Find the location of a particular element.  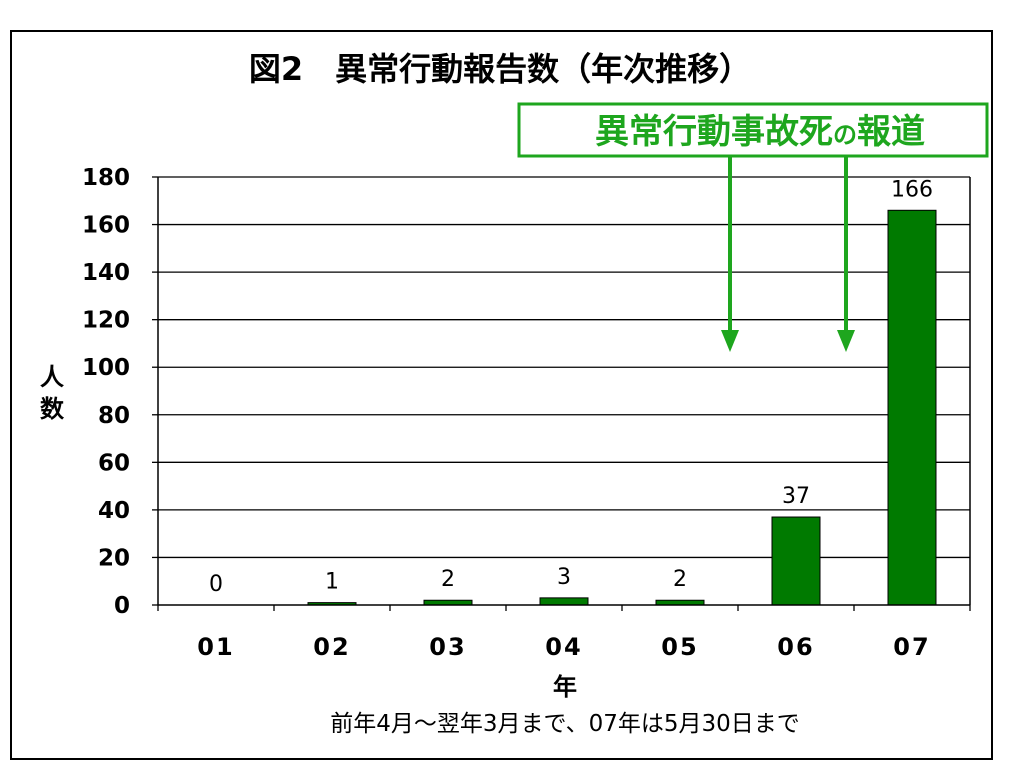

x-tick-label: 02 is located at coordinates (331, 647).